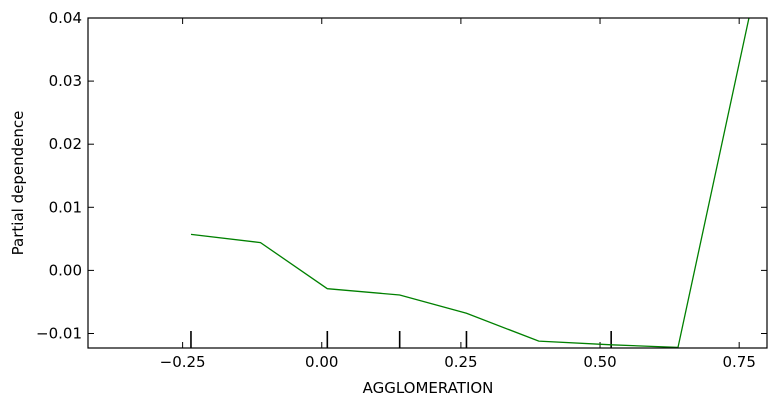 The image size is (778, 406). What do you see at coordinates (428, 388) in the screenshot?
I see `x-axis-label: AGGLOMERATION` at bounding box center [428, 388].